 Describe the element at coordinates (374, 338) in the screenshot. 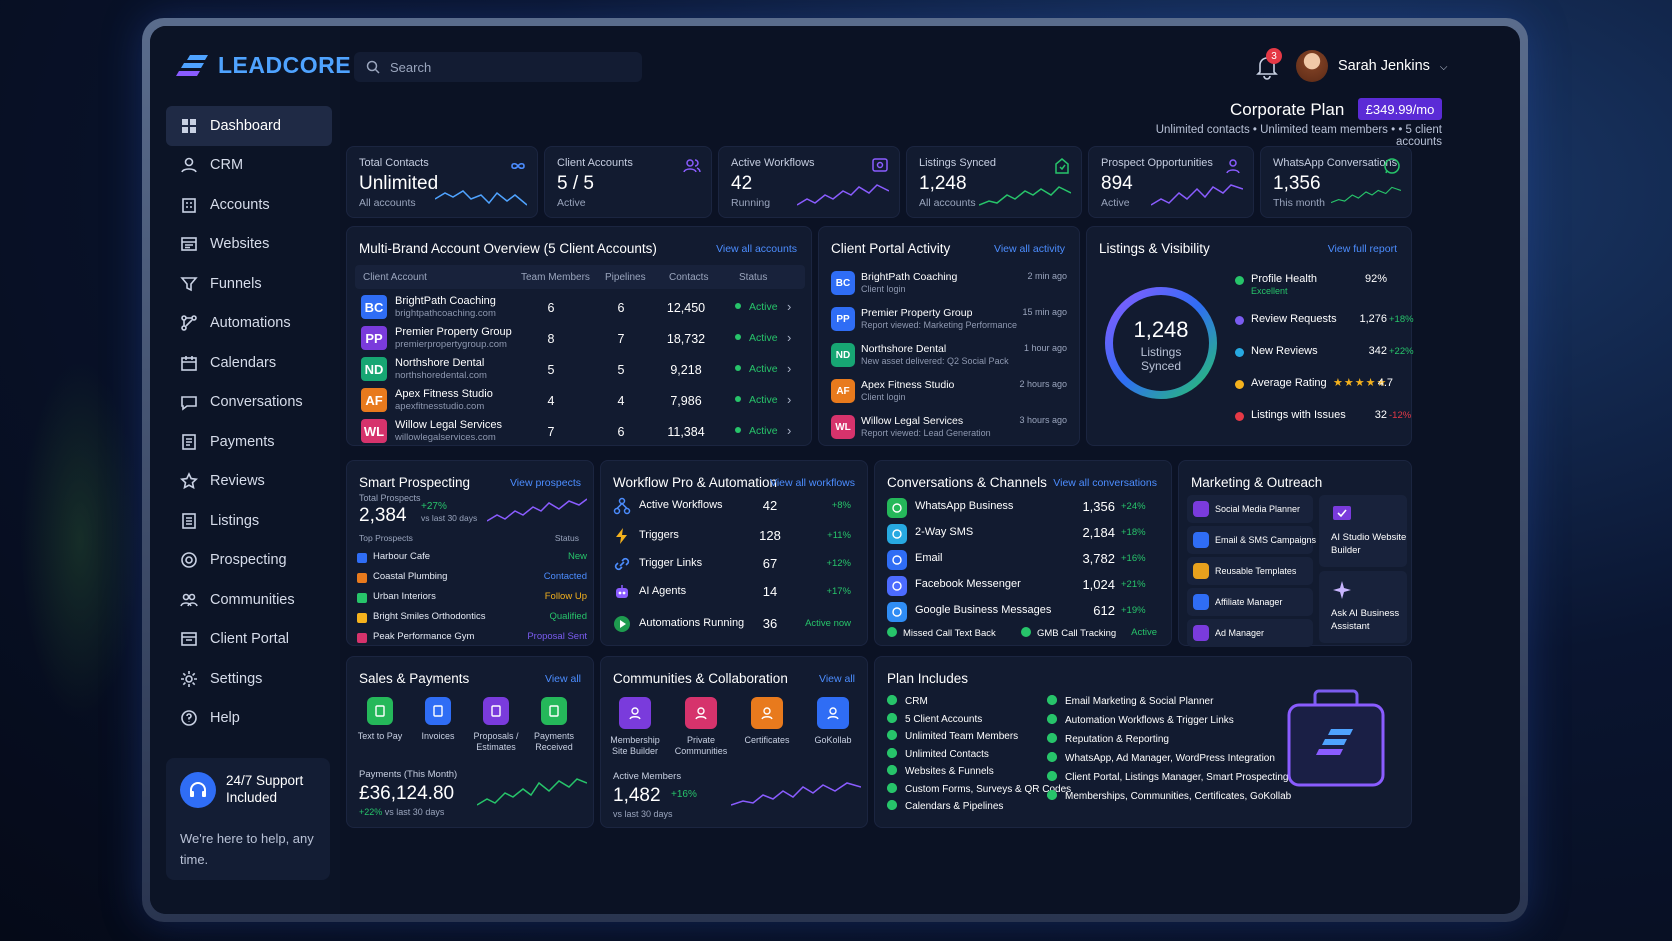

I see `account-avatar: PP` at that location.